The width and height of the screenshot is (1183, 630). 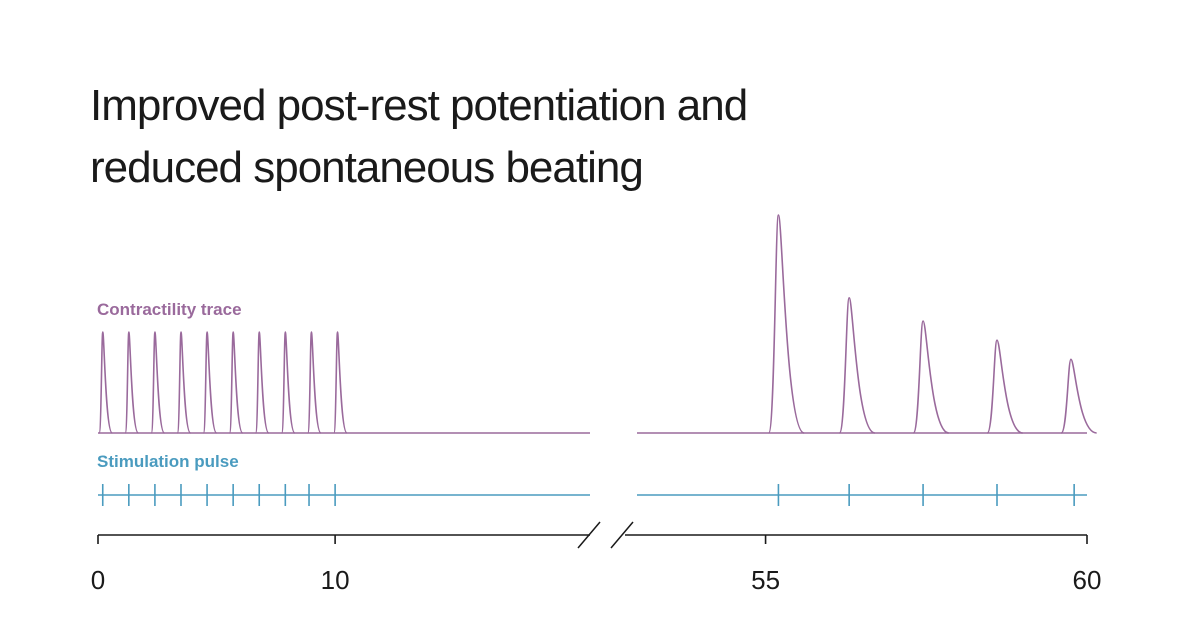 What do you see at coordinates (98, 580) in the screenshot?
I see `x-tick-label: 0` at bounding box center [98, 580].